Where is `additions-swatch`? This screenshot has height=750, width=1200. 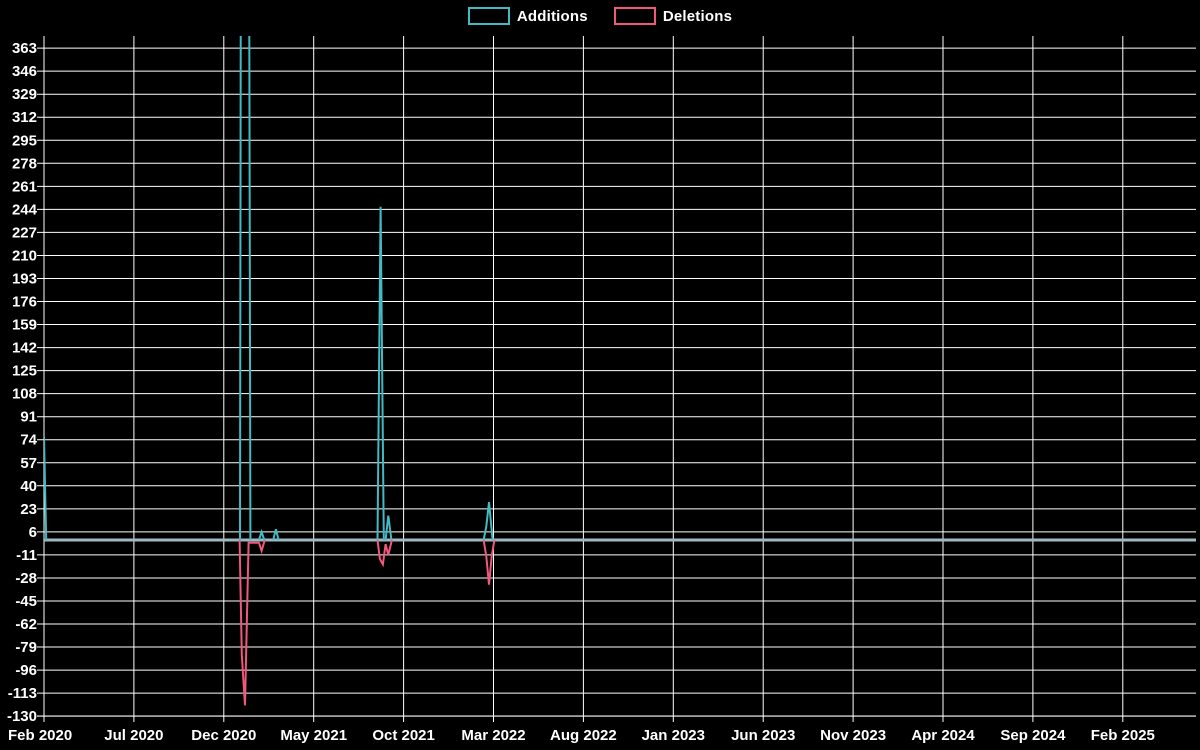 additions-swatch is located at coordinates (488, 16).